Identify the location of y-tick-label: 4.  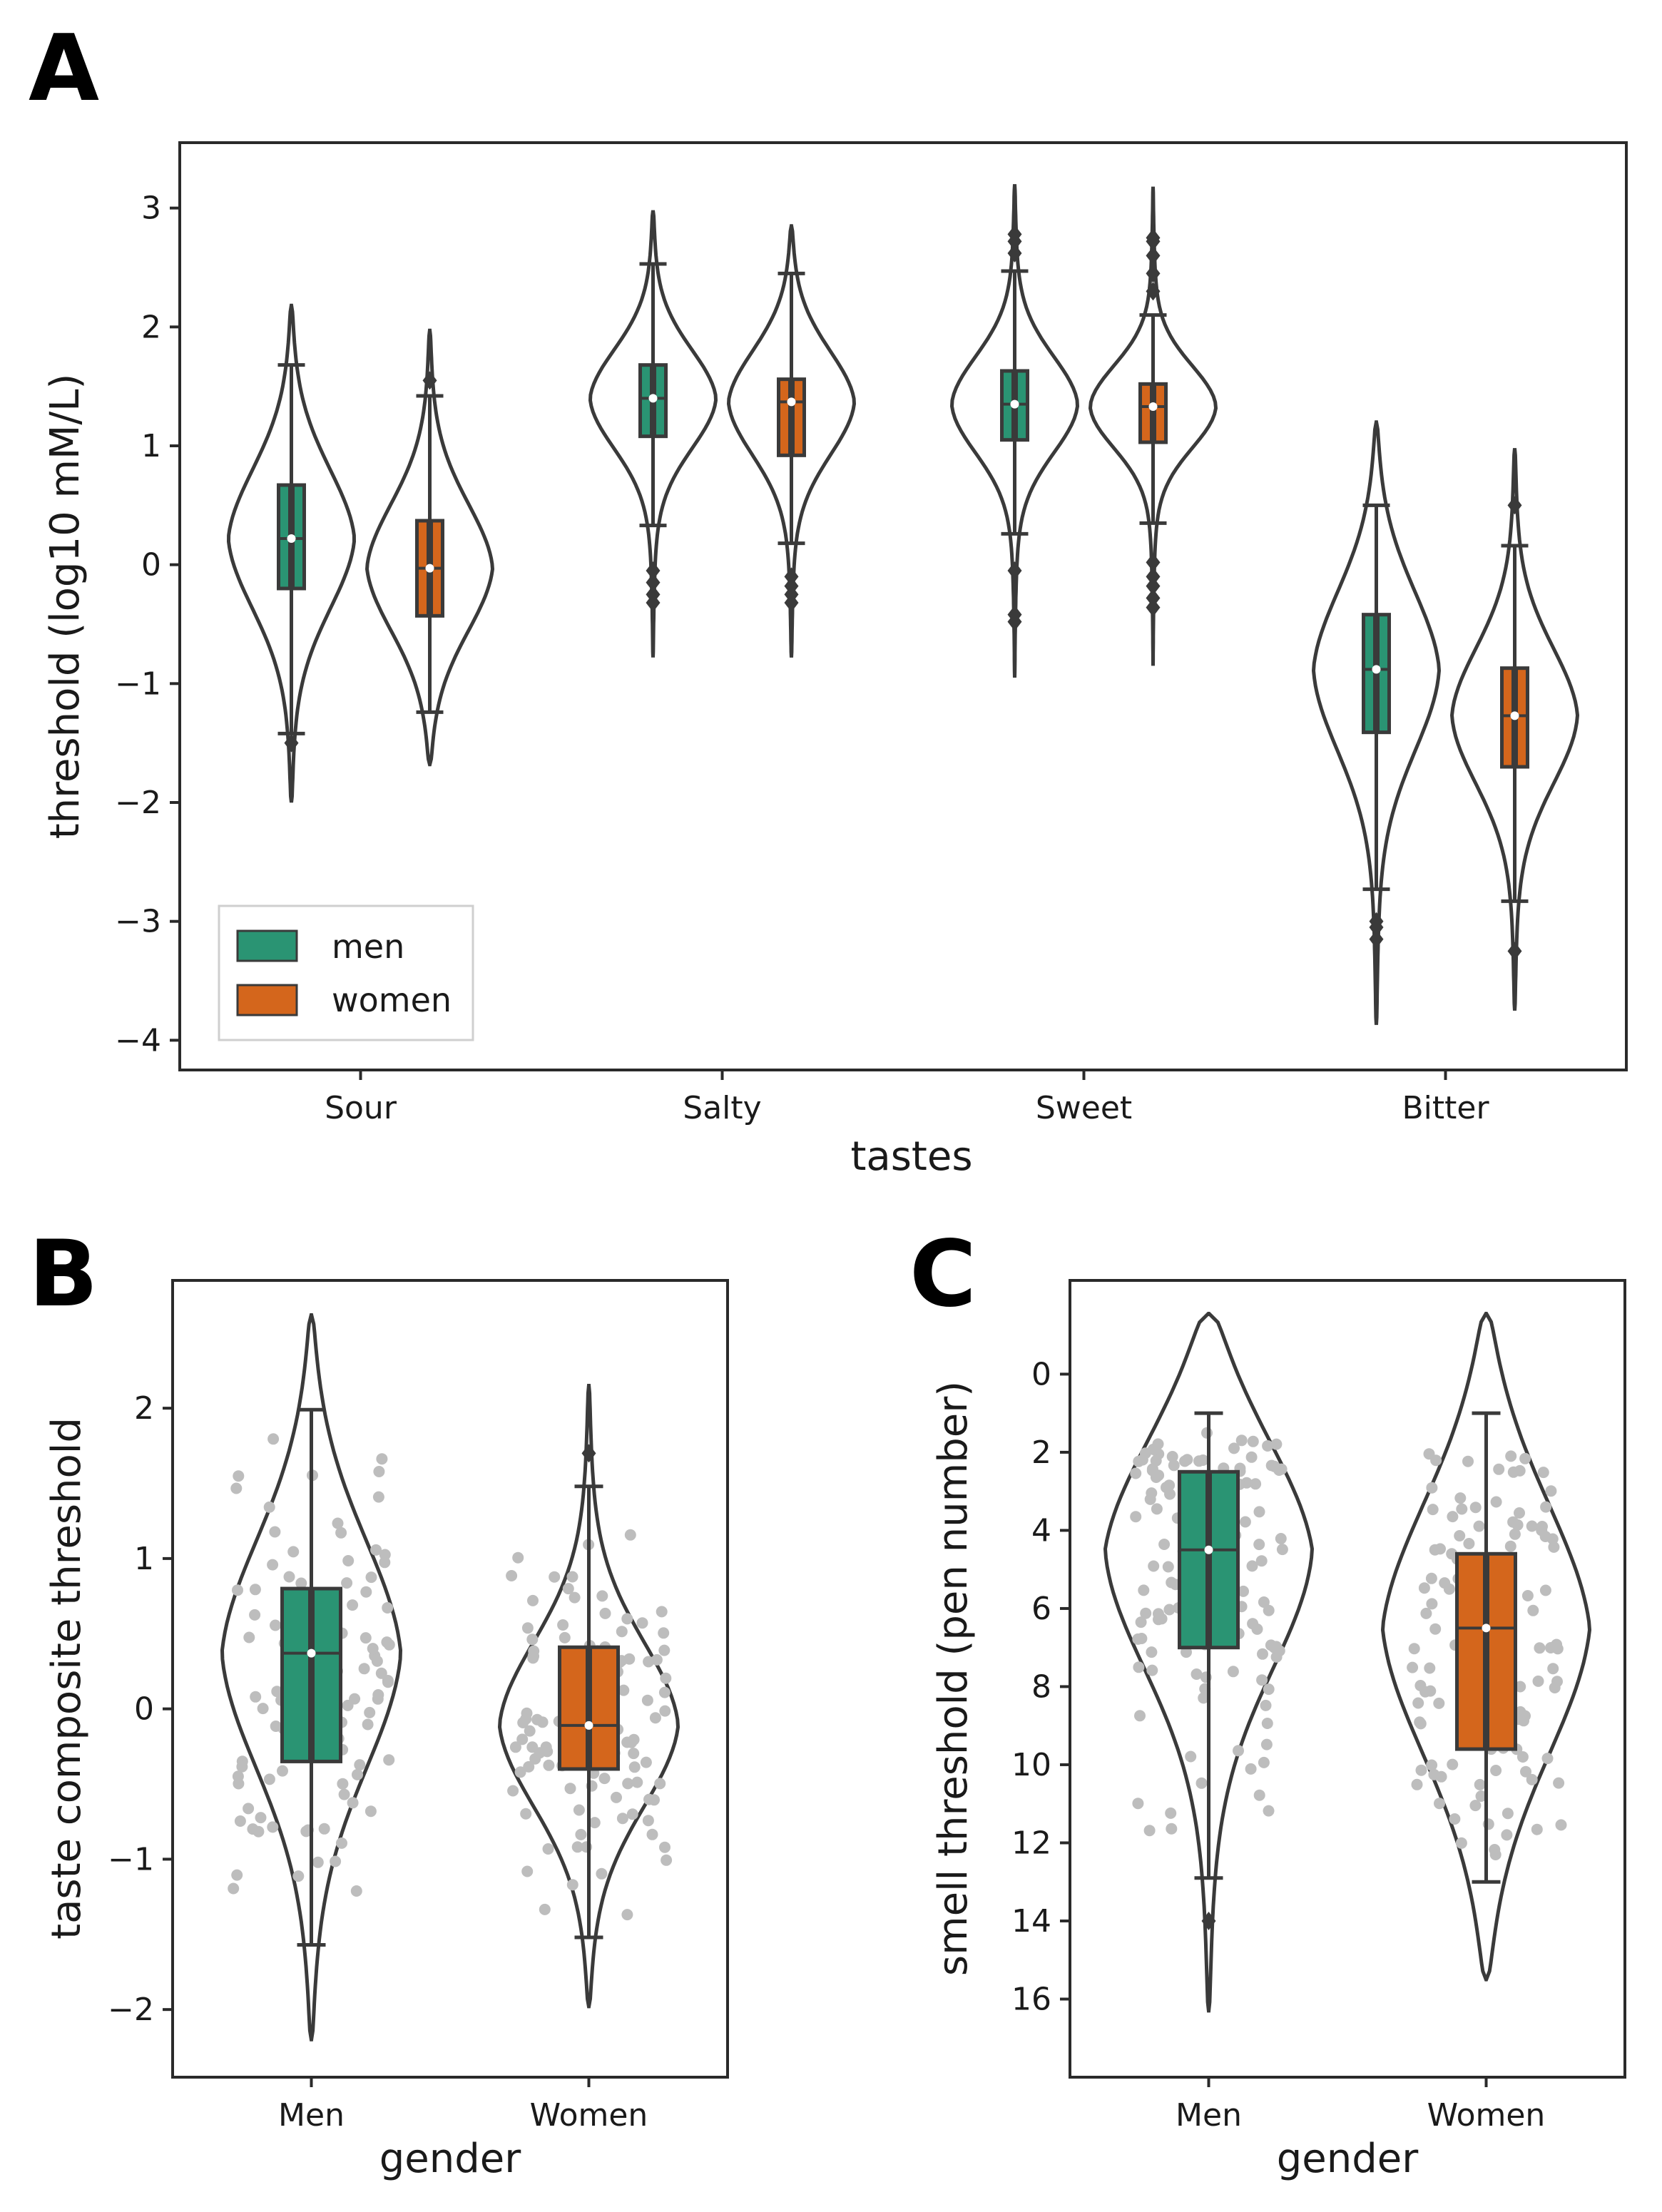
(1041, 1531).